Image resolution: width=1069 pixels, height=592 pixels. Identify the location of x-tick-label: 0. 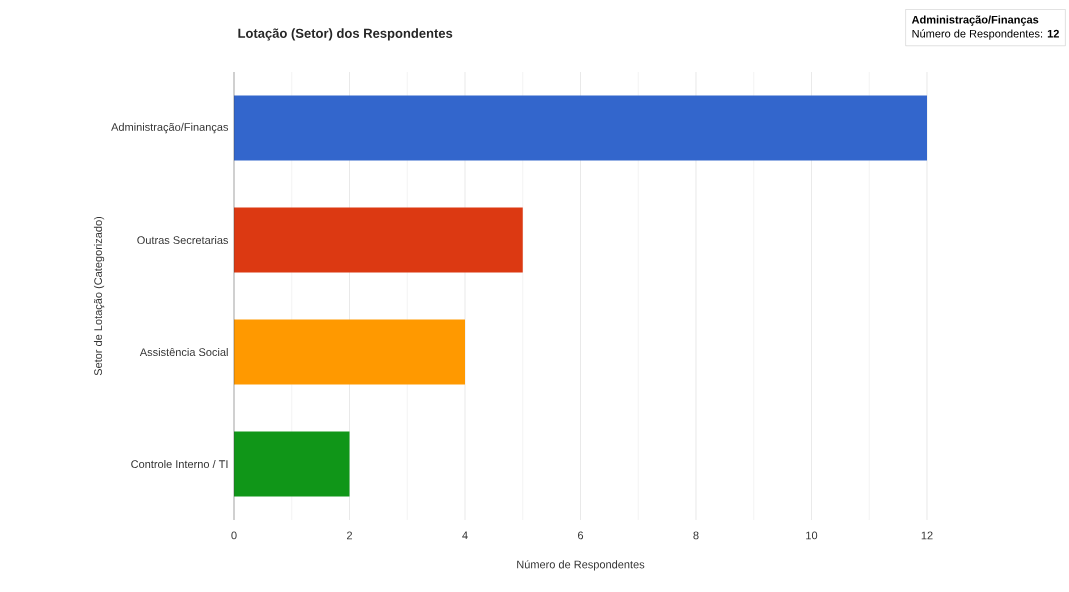
(234, 535).